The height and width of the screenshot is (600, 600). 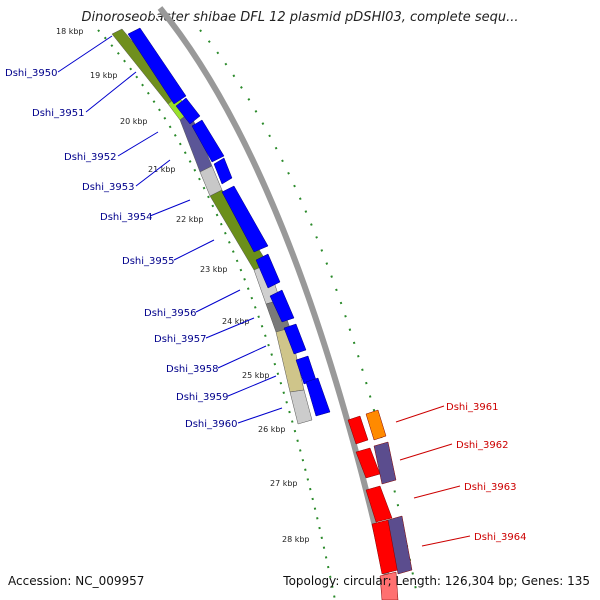 I want to click on accession-label: Accession: NC_009957, so click(x=76, y=581).